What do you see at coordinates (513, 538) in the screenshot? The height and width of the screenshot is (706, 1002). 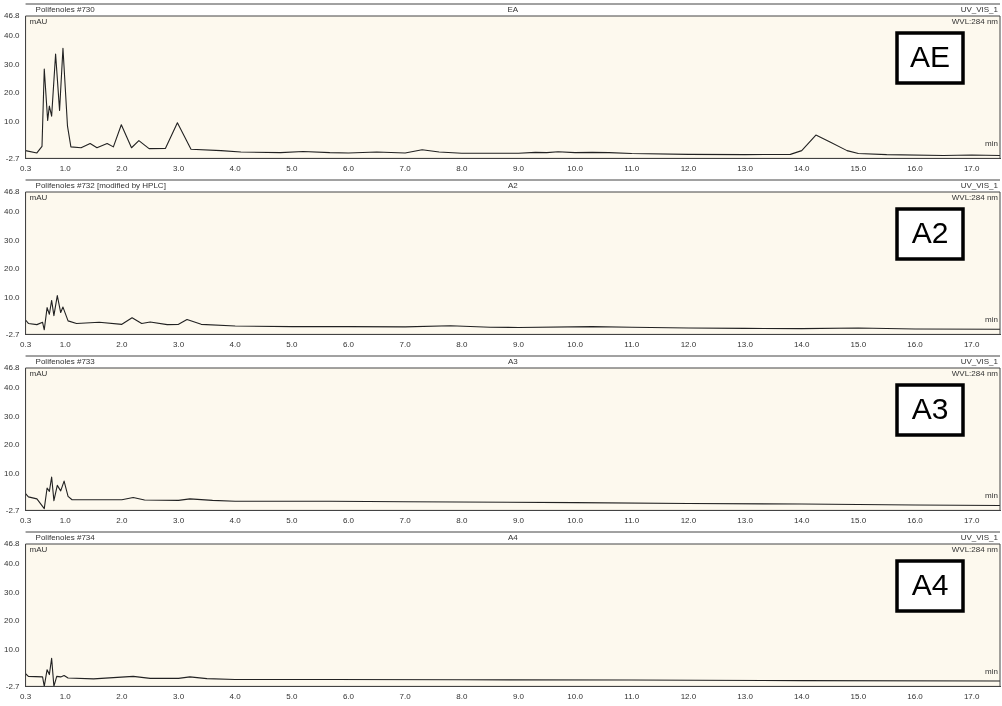 I see `chart-subtitle: A4` at bounding box center [513, 538].